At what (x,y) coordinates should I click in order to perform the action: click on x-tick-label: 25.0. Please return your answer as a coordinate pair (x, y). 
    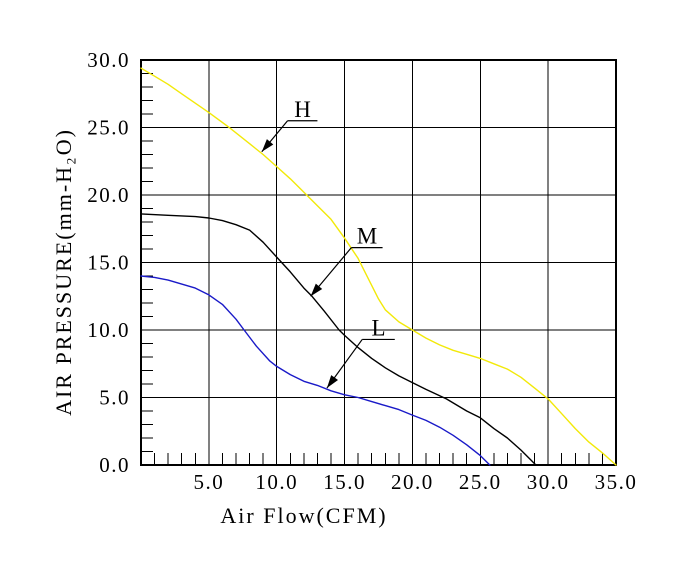
    Looking at the image, I should click on (480, 482).